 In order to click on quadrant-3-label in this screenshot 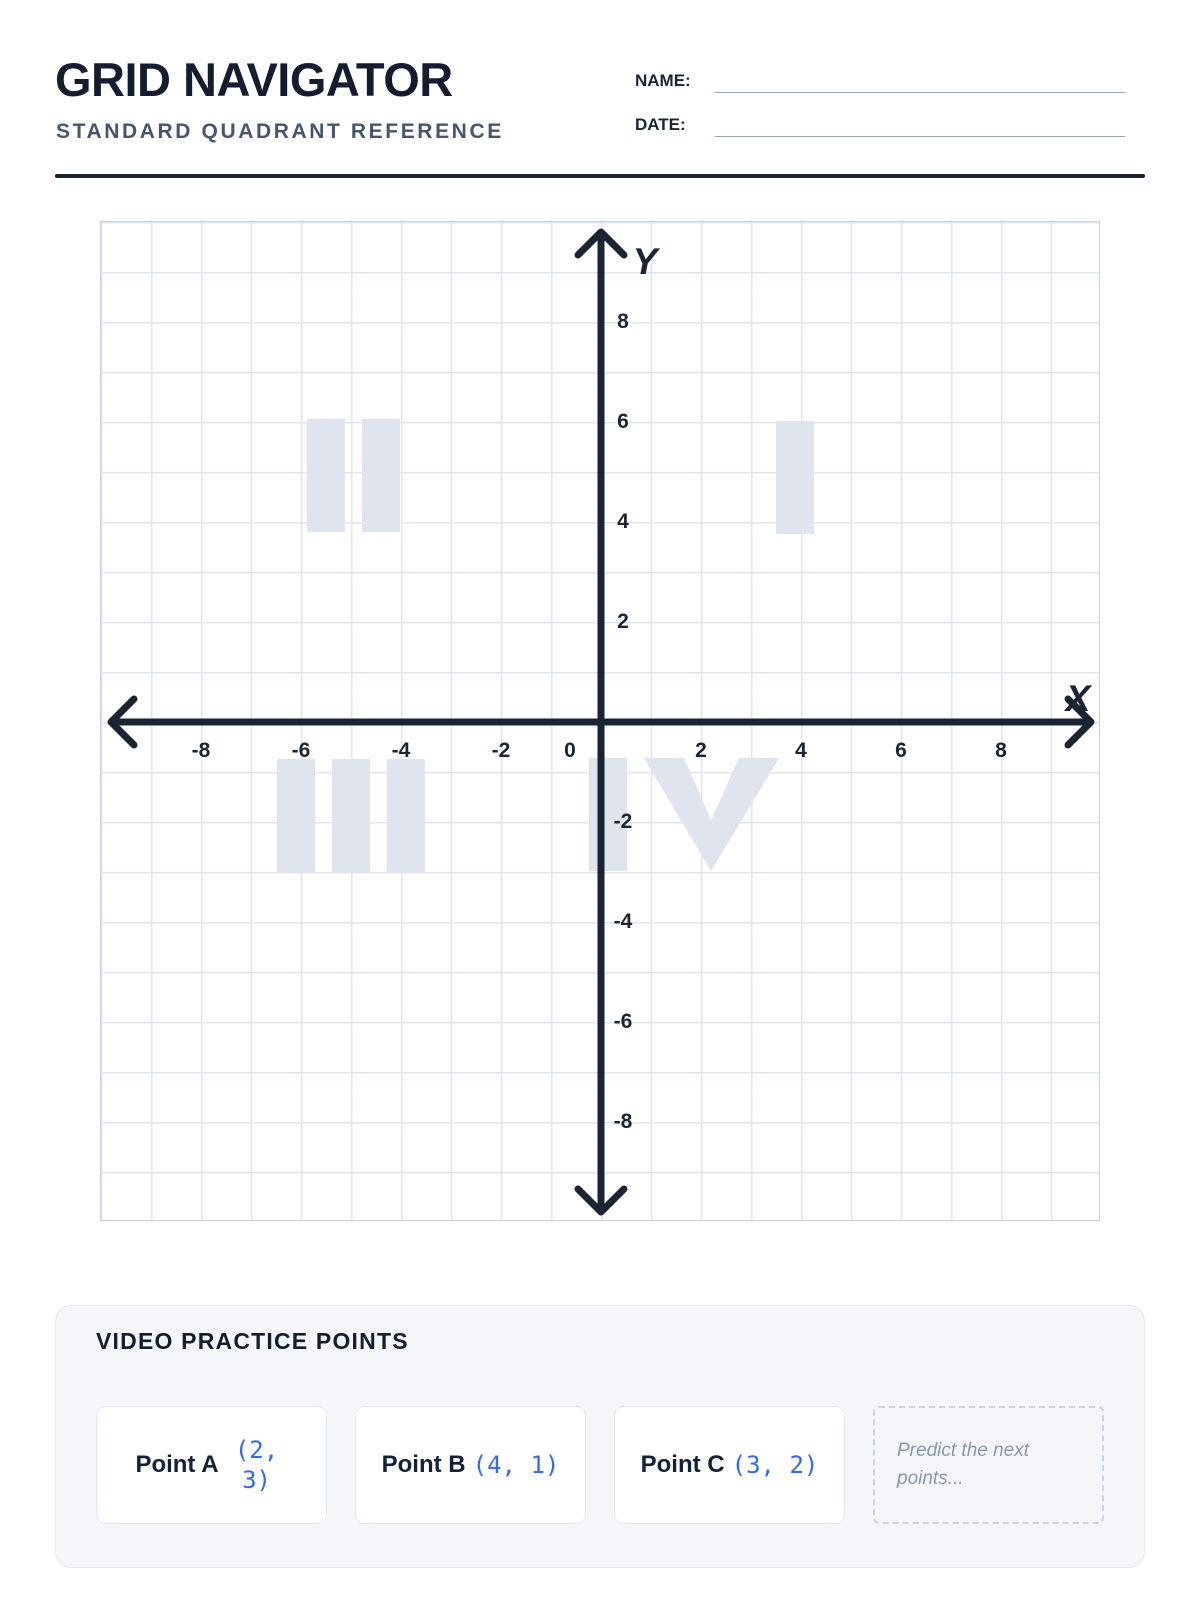, I will do `click(351, 815)`.